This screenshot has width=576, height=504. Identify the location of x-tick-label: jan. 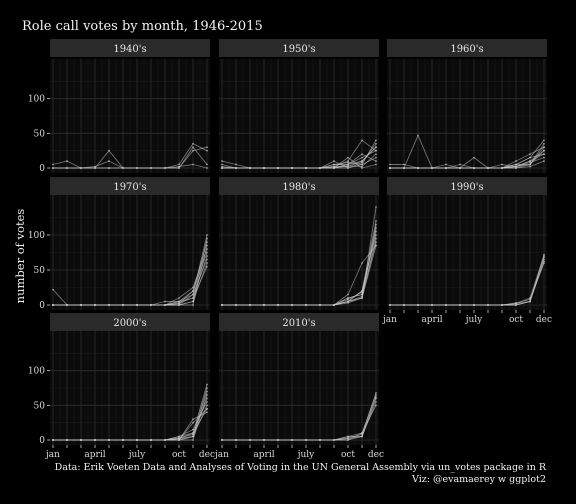
(221, 455).